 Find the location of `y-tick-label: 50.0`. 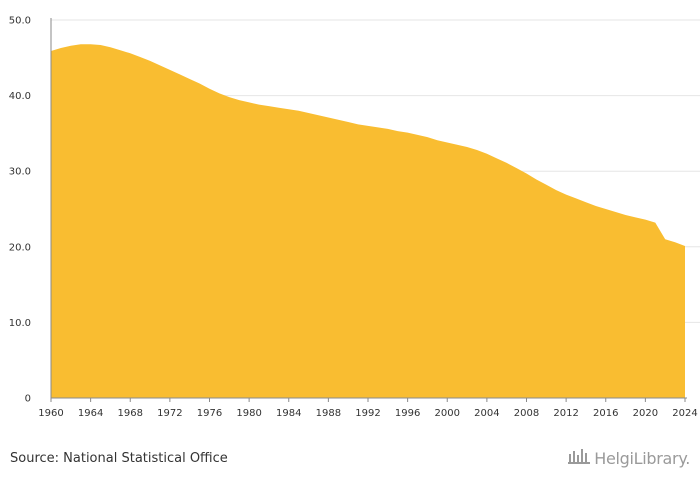

y-tick-label: 50.0 is located at coordinates (20, 21).